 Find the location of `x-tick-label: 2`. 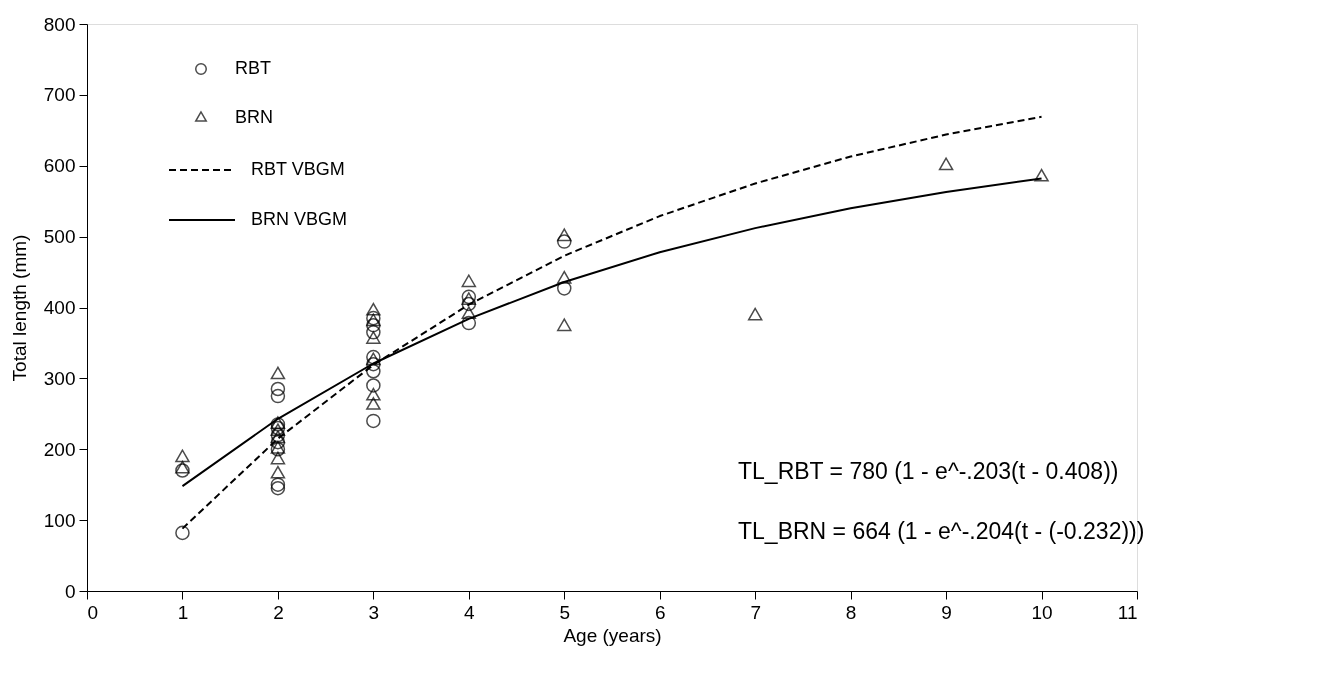

x-tick-label: 2 is located at coordinates (278, 612).